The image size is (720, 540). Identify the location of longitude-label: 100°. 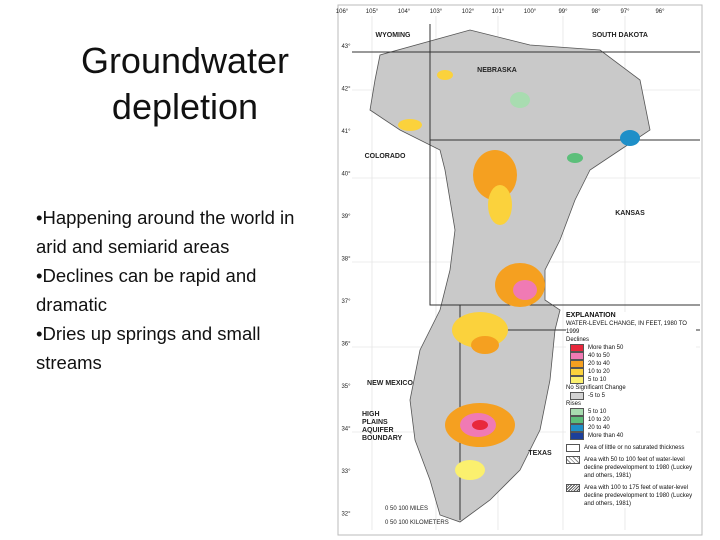
(530, 12).